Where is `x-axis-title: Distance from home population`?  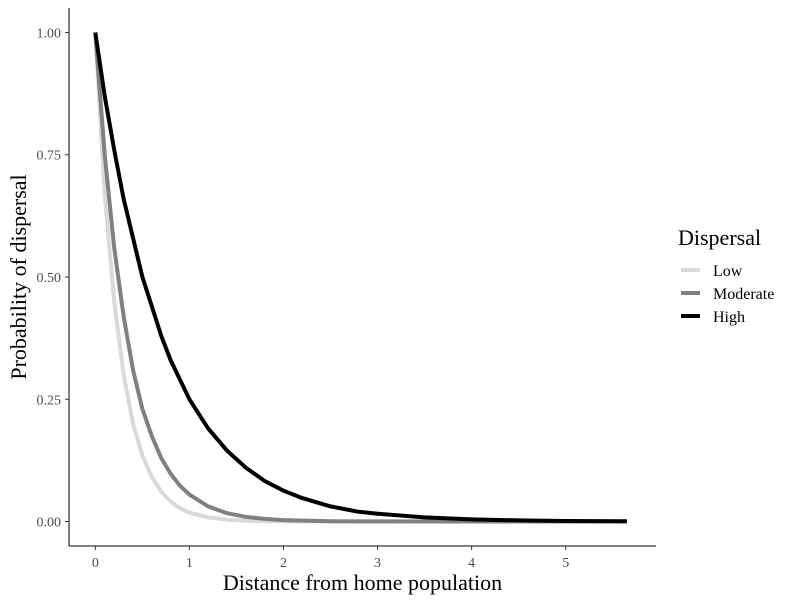 x-axis-title: Distance from home population is located at coordinates (362, 582).